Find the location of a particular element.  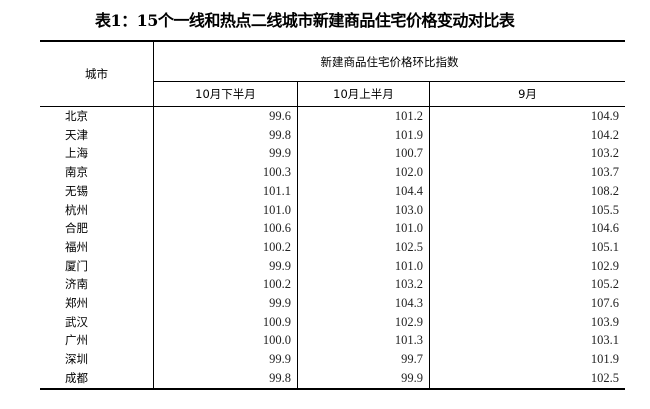

table-row: 杭州 101.0 103.0 105.5 is located at coordinates (332, 210).